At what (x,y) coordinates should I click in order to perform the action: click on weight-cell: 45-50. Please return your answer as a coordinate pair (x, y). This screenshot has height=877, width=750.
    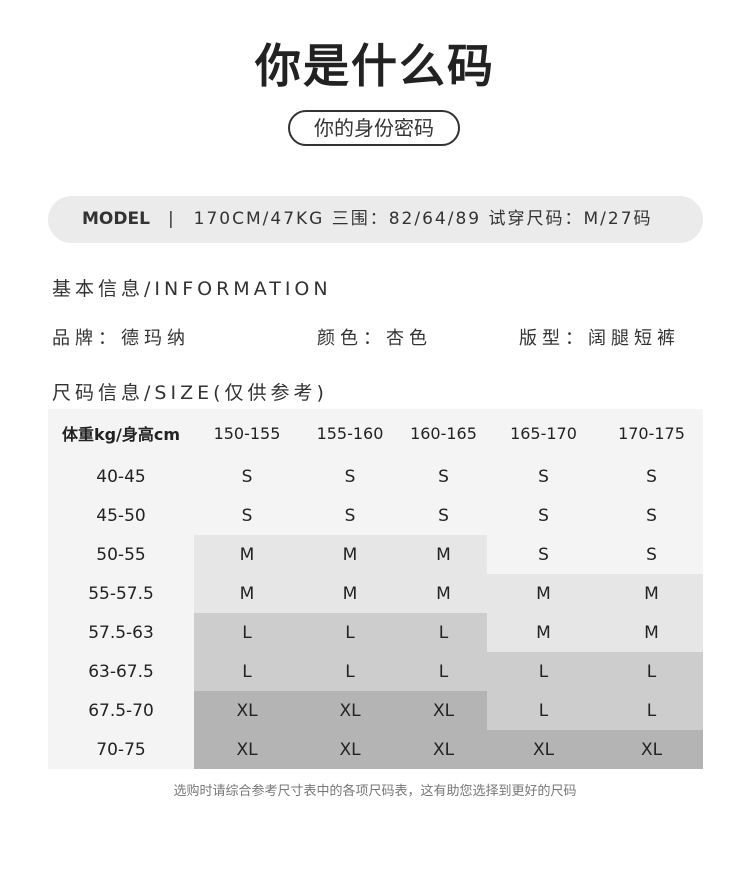
    Looking at the image, I should click on (121, 515).